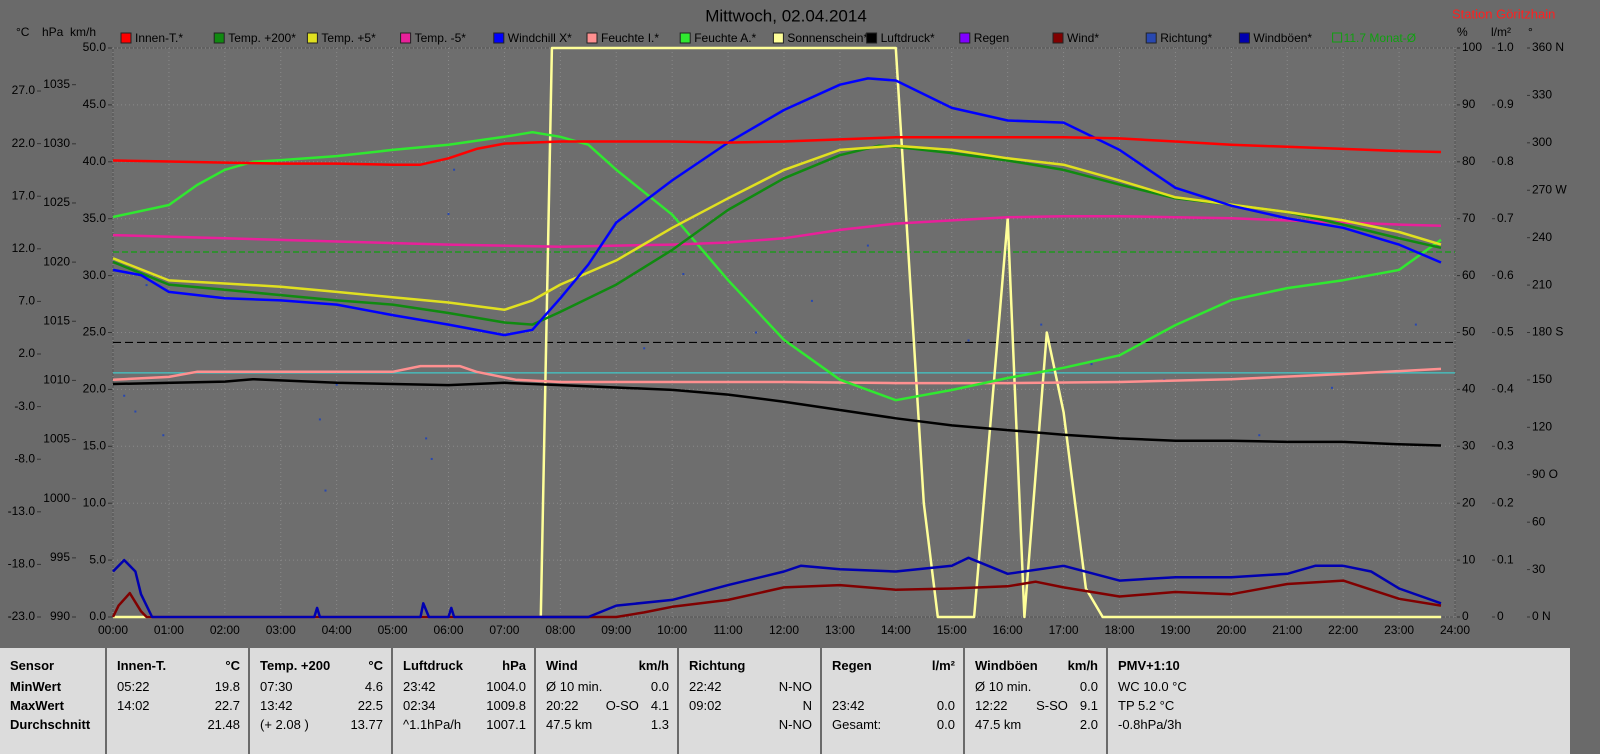 This screenshot has width=1600, height=754. Describe the element at coordinates (1036, 724) in the screenshot. I see `panel-row: 47.5 km 2.0` at that location.